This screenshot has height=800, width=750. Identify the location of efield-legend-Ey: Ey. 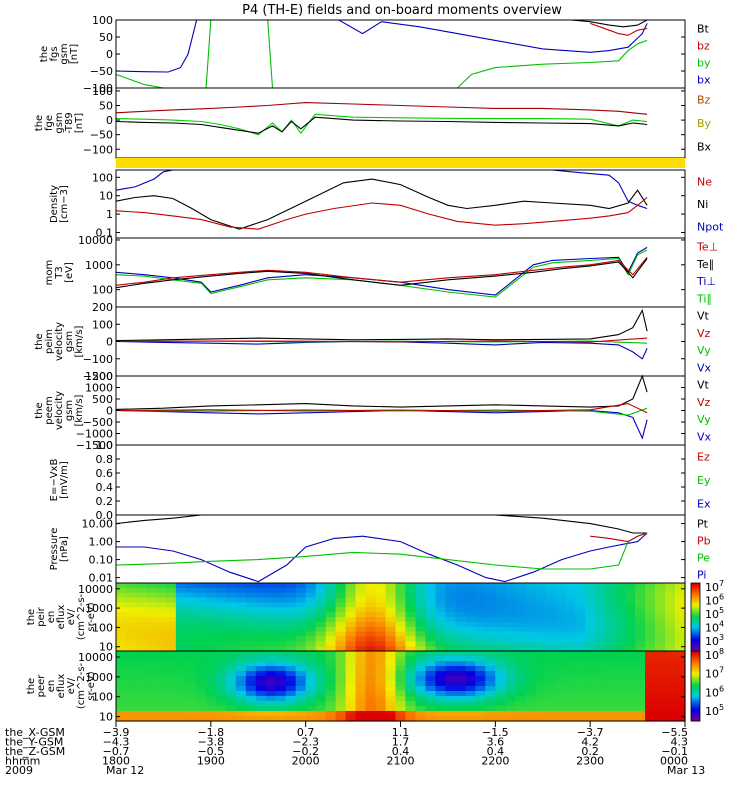
(704, 480).